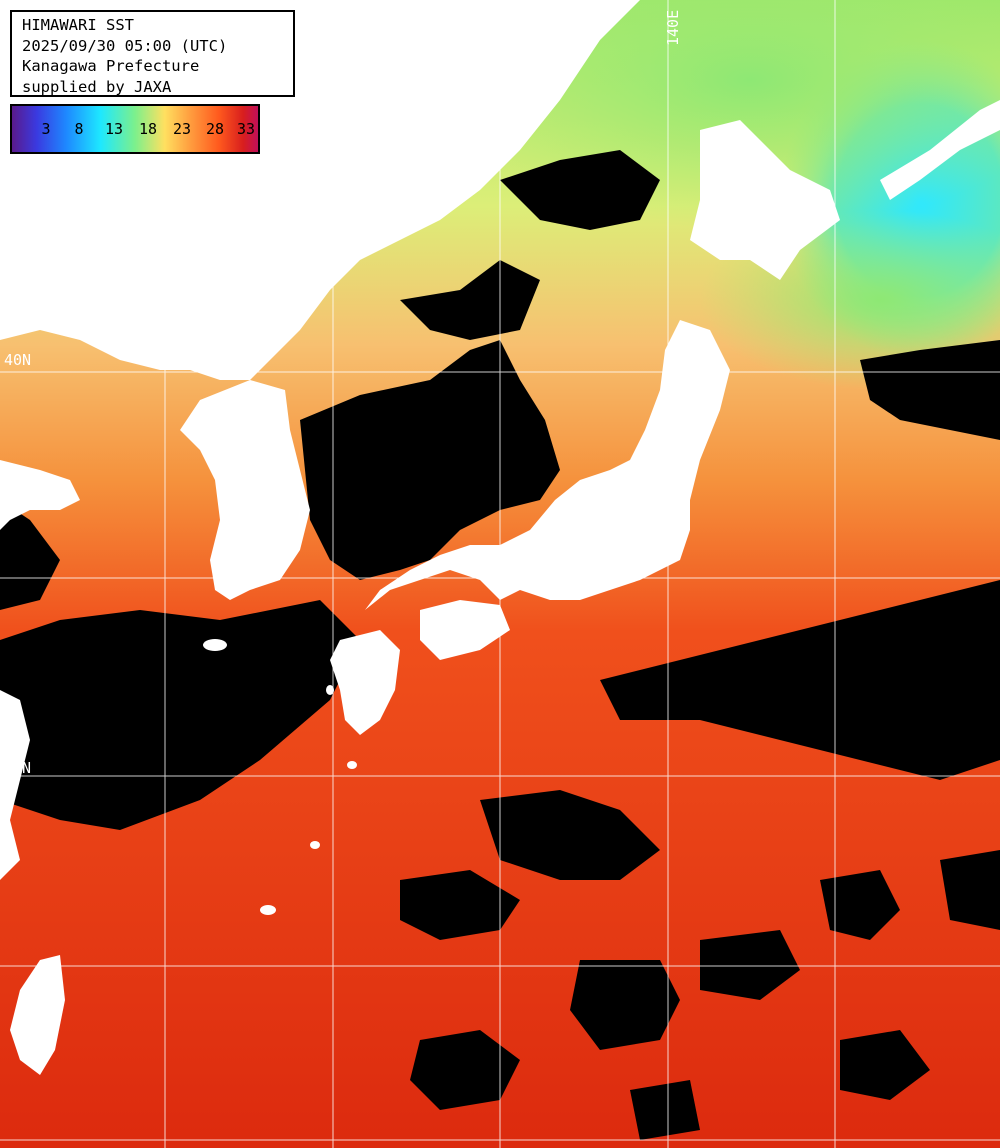  Describe the element at coordinates (245, 490) in the screenshot. I see `land-korea` at that location.